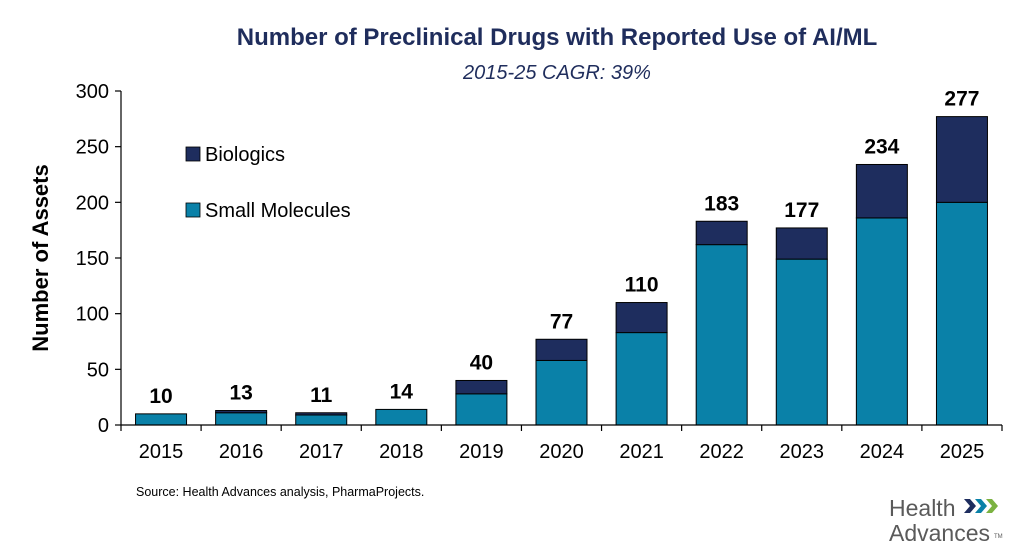 The height and width of the screenshot is (558, 1035). I want to click on legend: Biologics Small Molecules, so click(268, 183).